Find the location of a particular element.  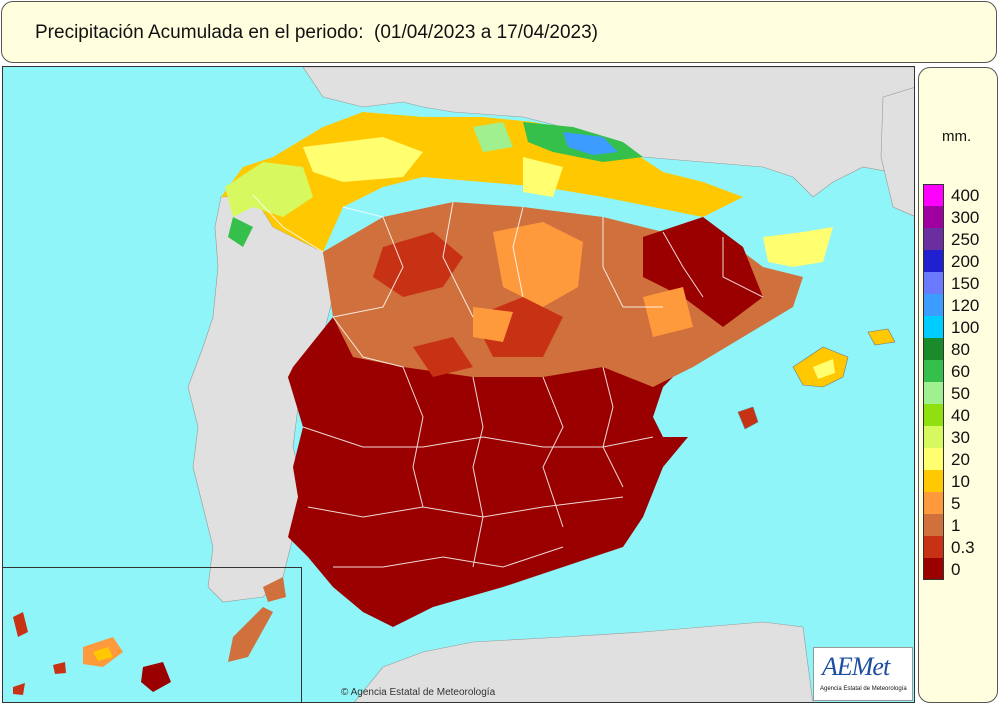

legend-unit: mm. is located at coordinates (957, 136).